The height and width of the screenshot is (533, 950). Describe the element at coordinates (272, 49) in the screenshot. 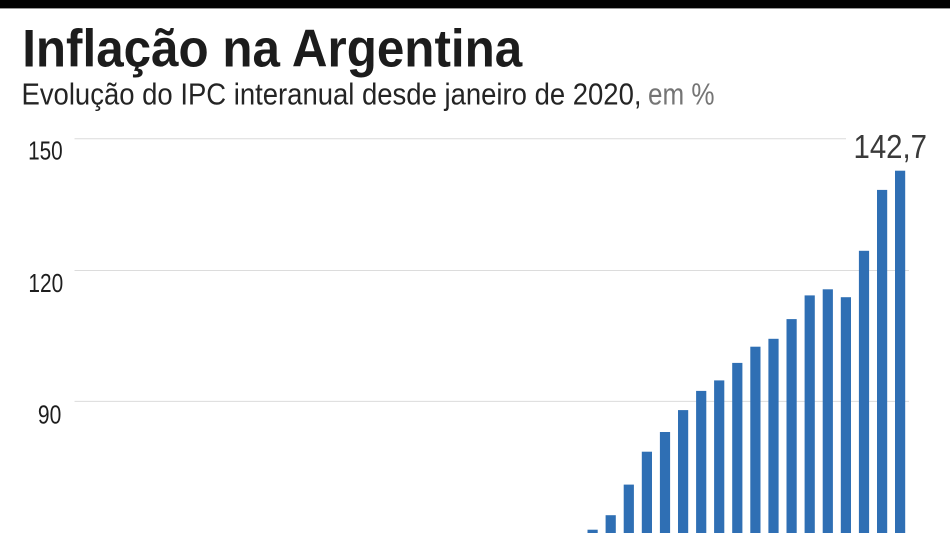

I see `svg-text: Inflação na Argentina` at that location.